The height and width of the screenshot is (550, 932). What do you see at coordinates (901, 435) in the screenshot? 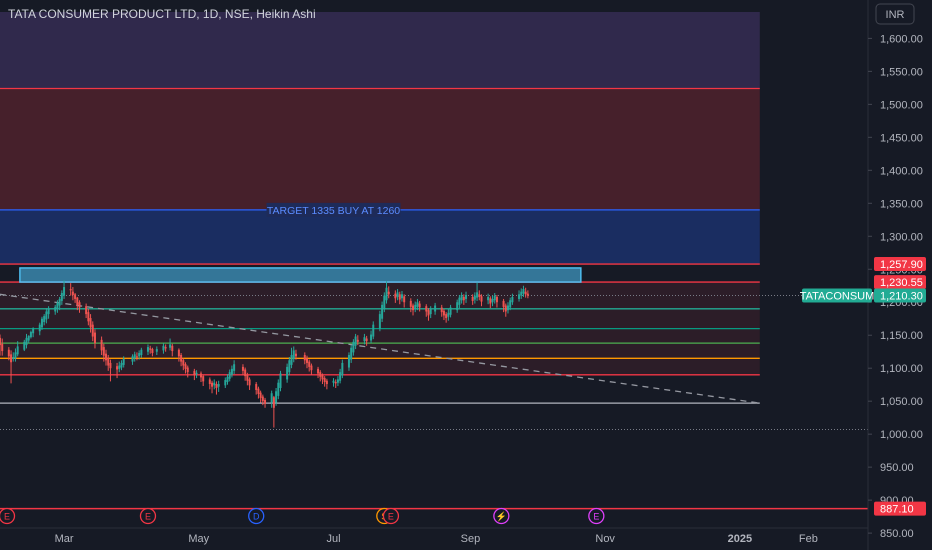
I see `y-tick-label-3: 1,000.00` at bounding box center [901, 435].